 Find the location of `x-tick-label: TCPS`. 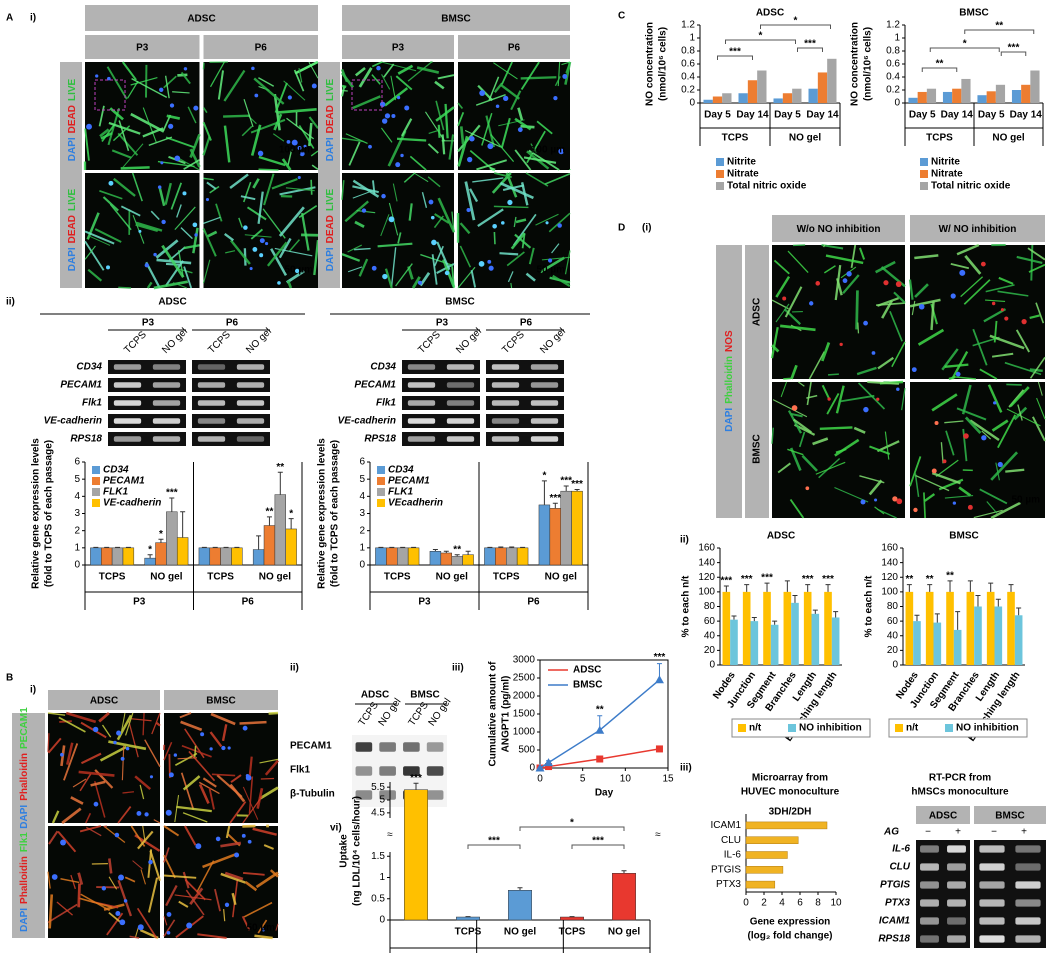

x-tick-label: TCPS is located at coordinates (572, 932).